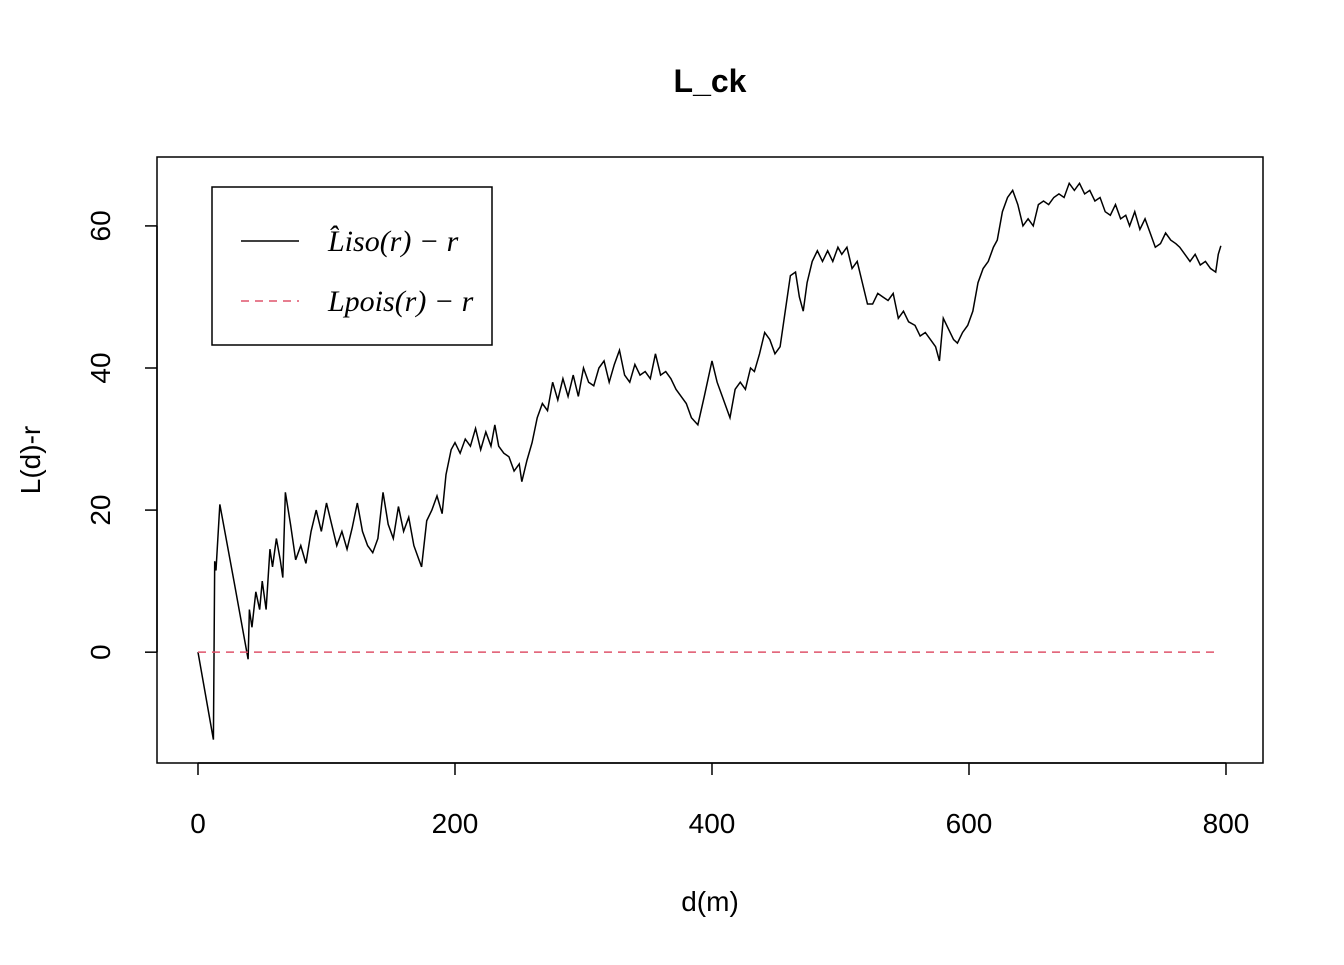 The image size is (1344, 965). What do you see at coordinates (455, 823) in the screenshot?
I see `x-tick-label: 200` at bounding box center [455, 823].